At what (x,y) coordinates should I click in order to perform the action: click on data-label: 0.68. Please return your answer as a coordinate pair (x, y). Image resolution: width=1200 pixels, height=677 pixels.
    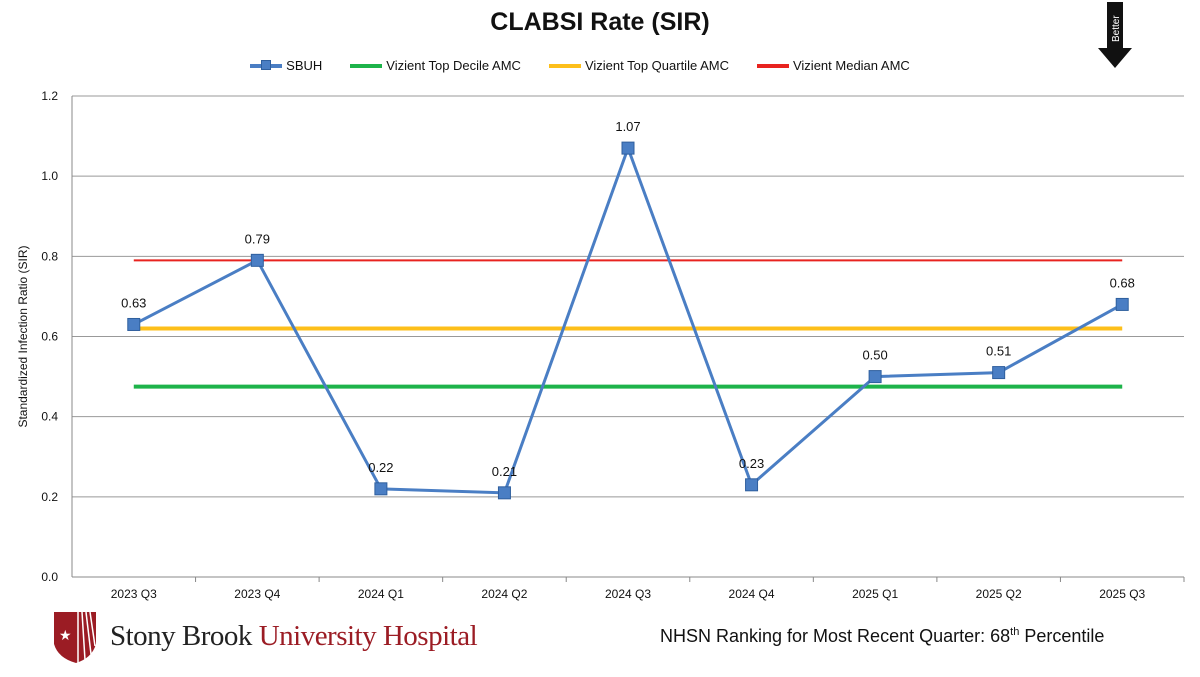
    Looking at the image, I should click on (1122, 282).